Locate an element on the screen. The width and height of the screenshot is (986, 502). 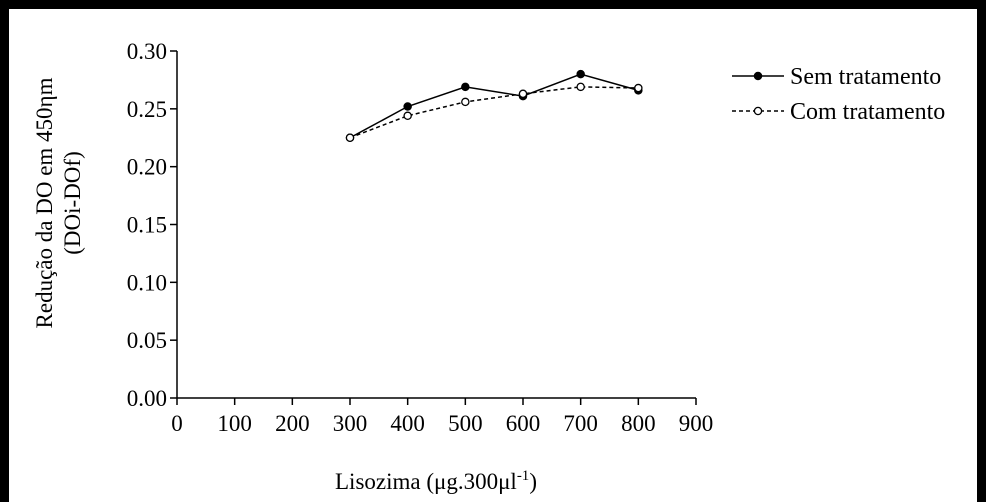
x-axis-label-main: Lisozima (μg.300μl is located at coordinates (426, 481).